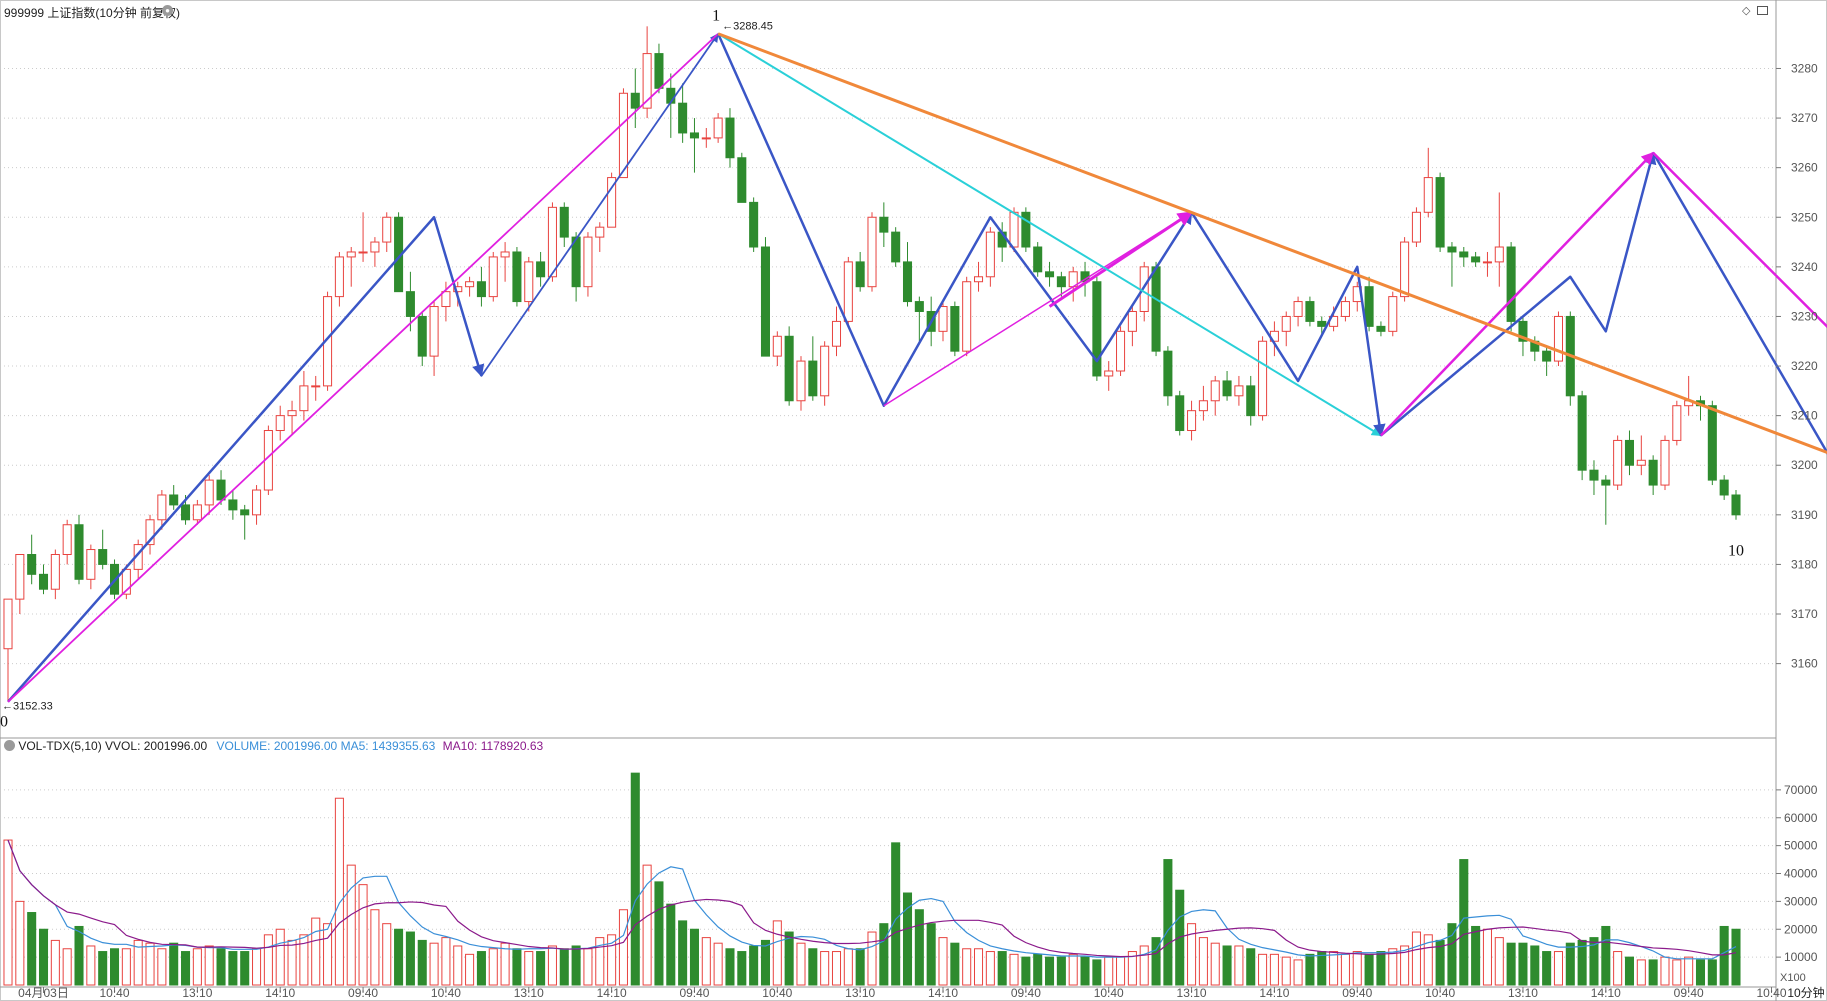  Describe the element at coordinates (872, 898) in the screenshot. I see `ma10-line` at that location.